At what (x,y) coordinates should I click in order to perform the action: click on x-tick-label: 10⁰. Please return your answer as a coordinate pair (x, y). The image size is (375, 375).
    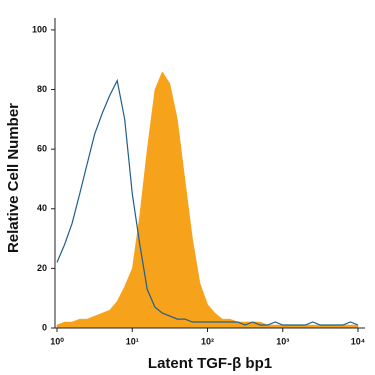
    Looking at the image, I should click on (57, 341).